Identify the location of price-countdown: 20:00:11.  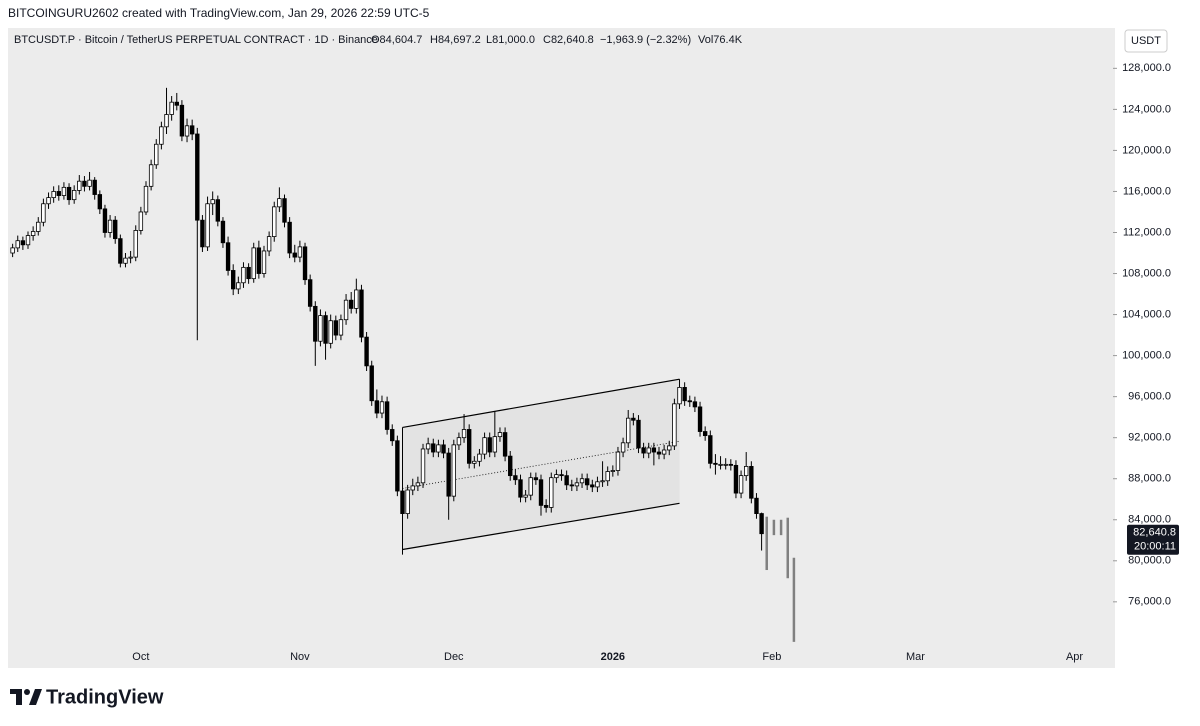
(1155, 547).